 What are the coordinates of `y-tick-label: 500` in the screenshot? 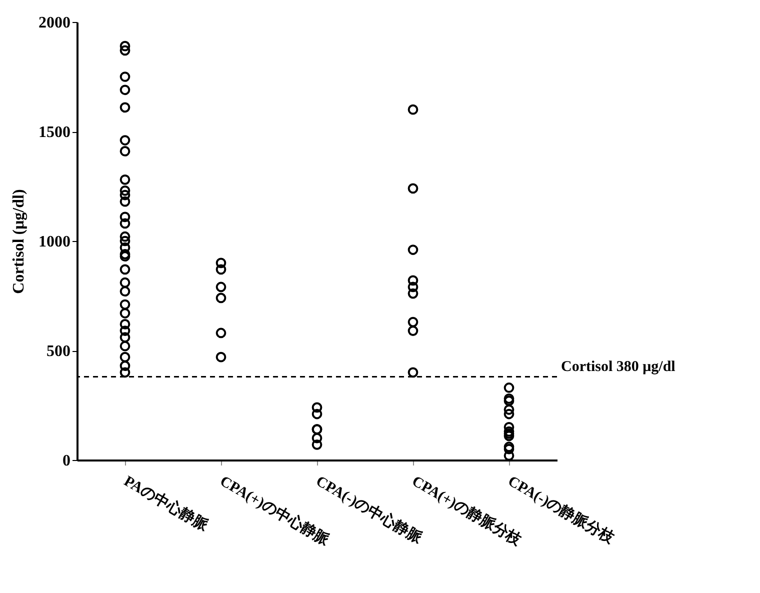 It's located at (58, 351).